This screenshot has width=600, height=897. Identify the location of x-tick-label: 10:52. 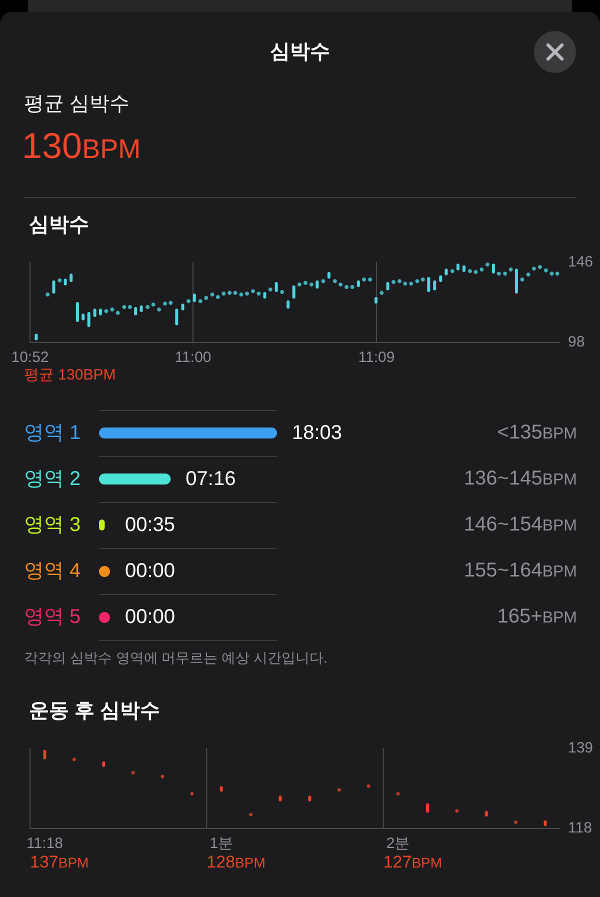
(30, 357).